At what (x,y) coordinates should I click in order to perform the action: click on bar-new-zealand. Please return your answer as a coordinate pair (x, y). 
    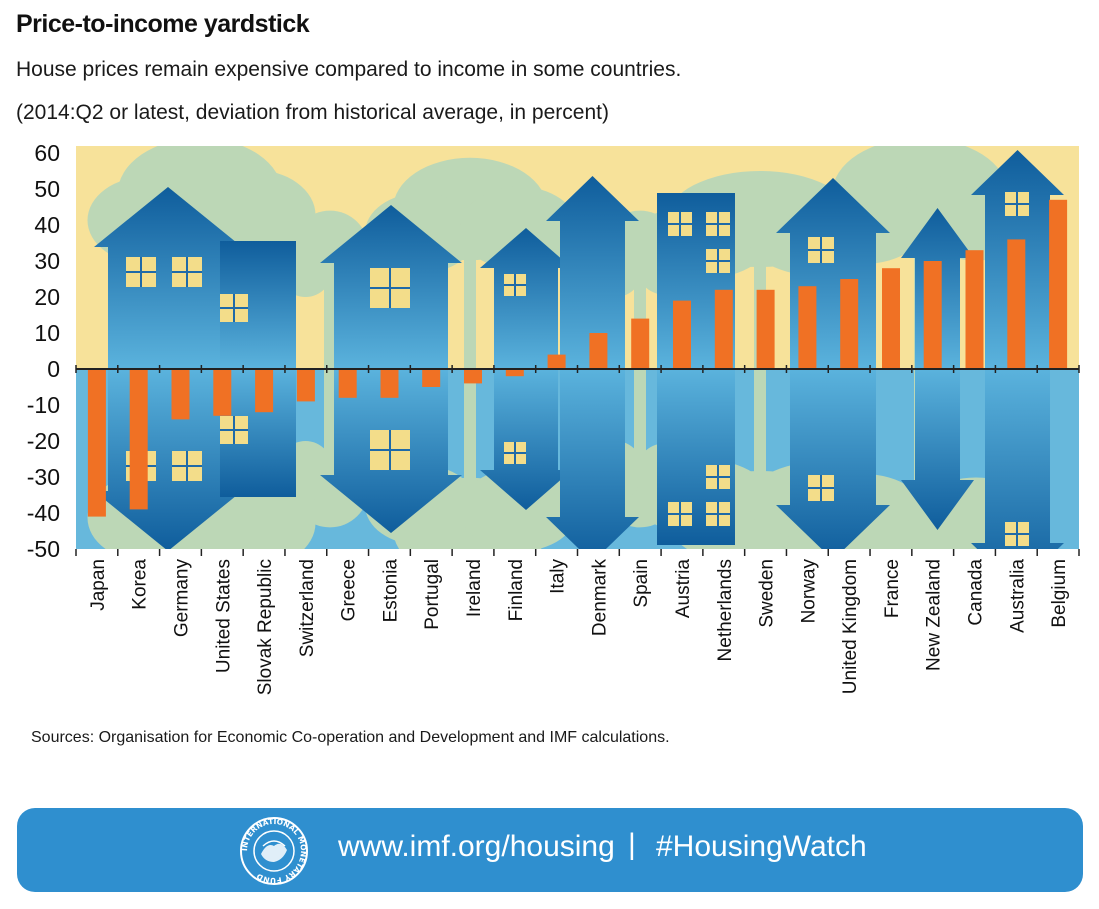
    Looking at the image, I should click on (932, 315).